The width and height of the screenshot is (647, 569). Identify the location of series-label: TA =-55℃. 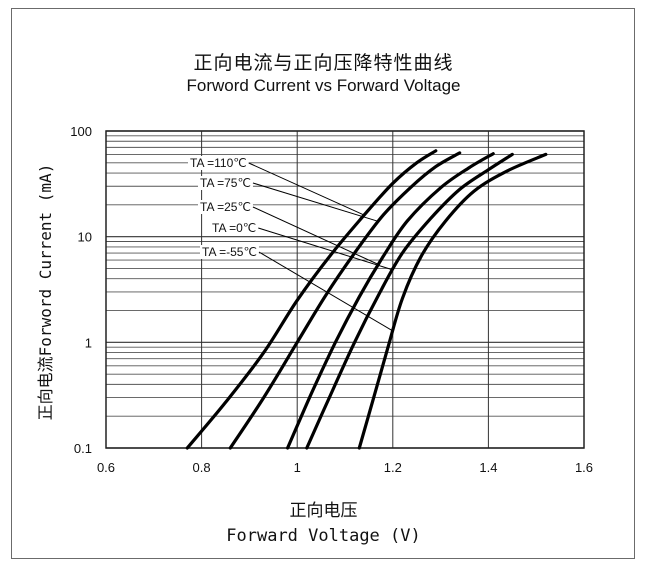
(229, 252).